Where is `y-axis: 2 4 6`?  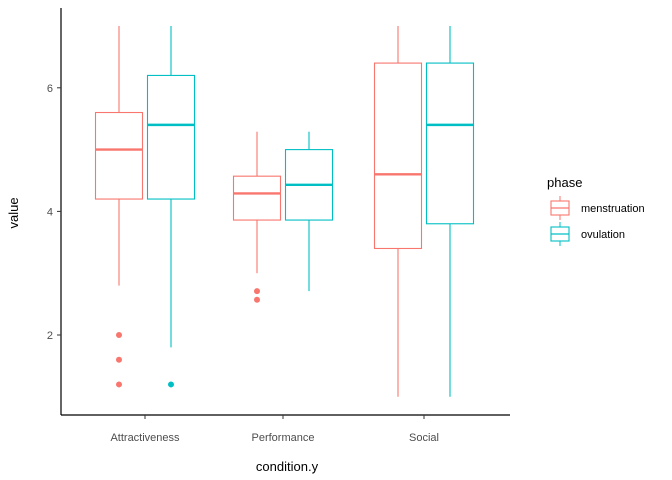 y-axis: 2 4 6 is located at coordinates (54, 211).